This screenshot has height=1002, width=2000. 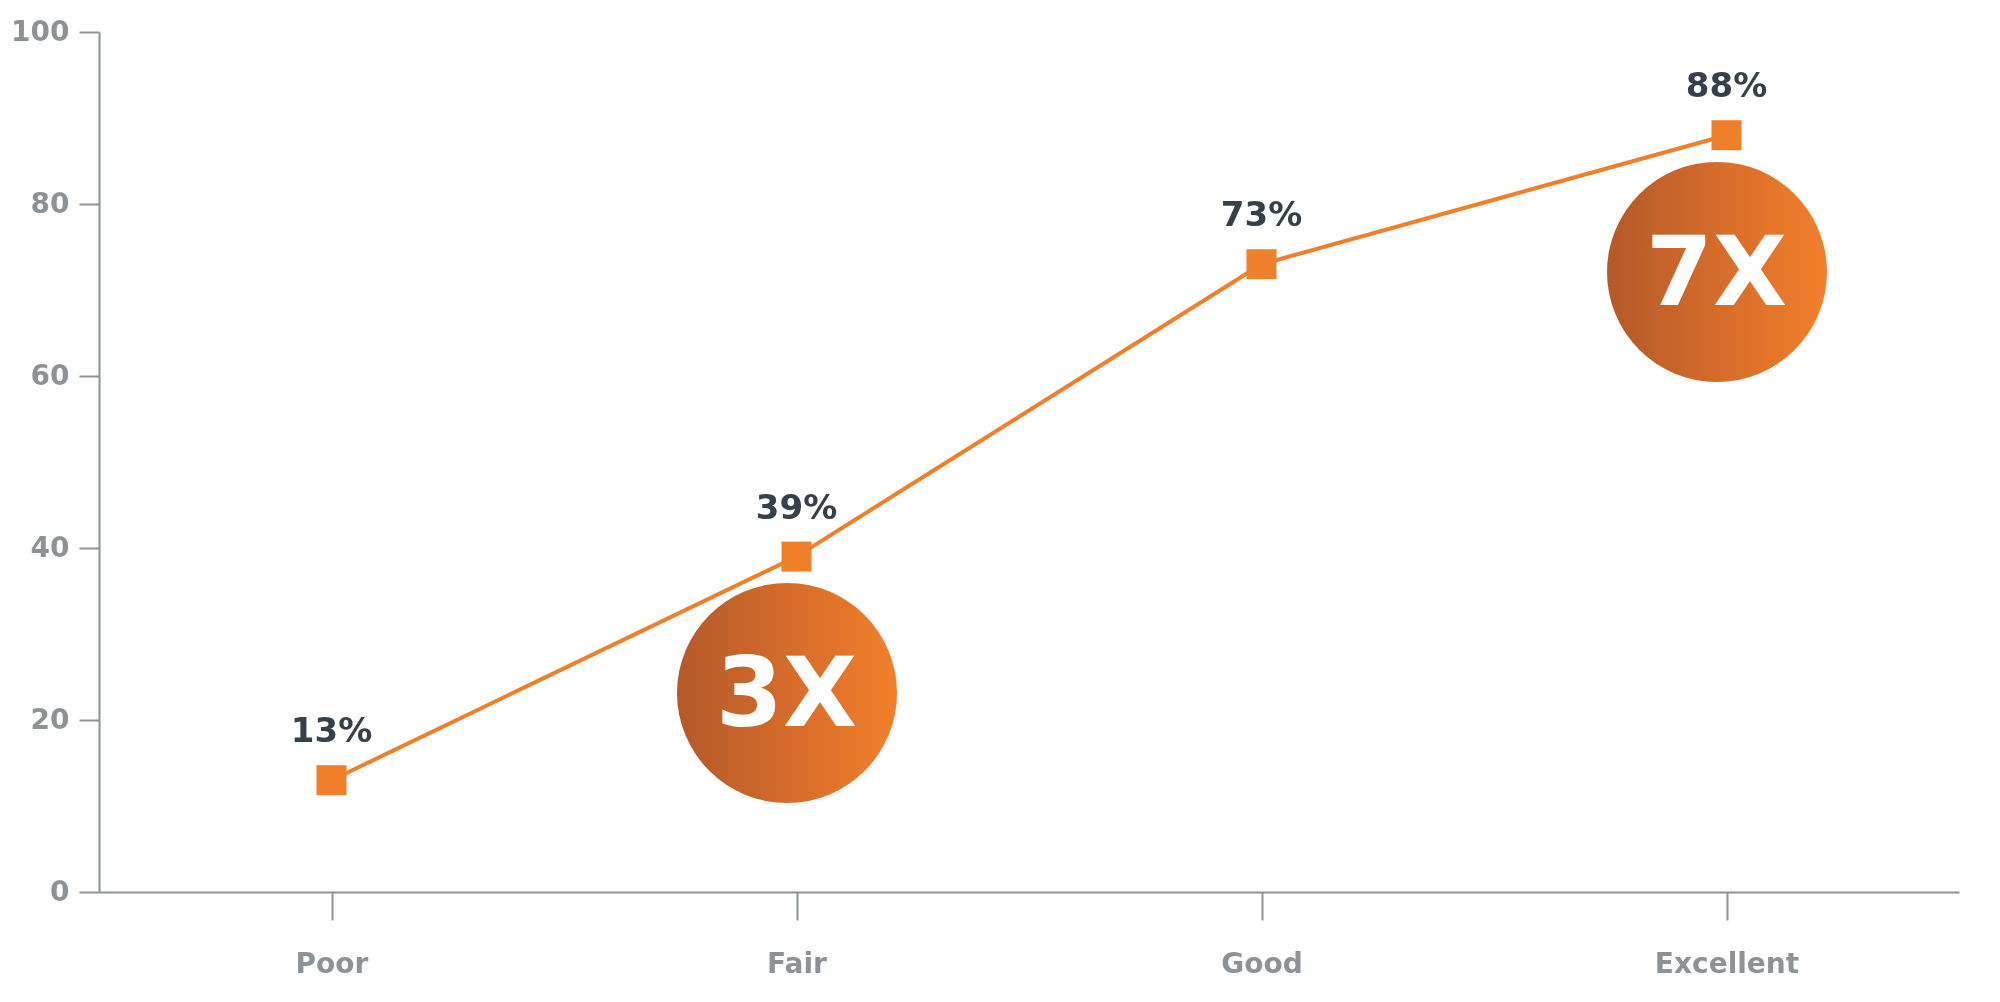 I want to click on y-tick-label: 80, so click(x=50, y=203).